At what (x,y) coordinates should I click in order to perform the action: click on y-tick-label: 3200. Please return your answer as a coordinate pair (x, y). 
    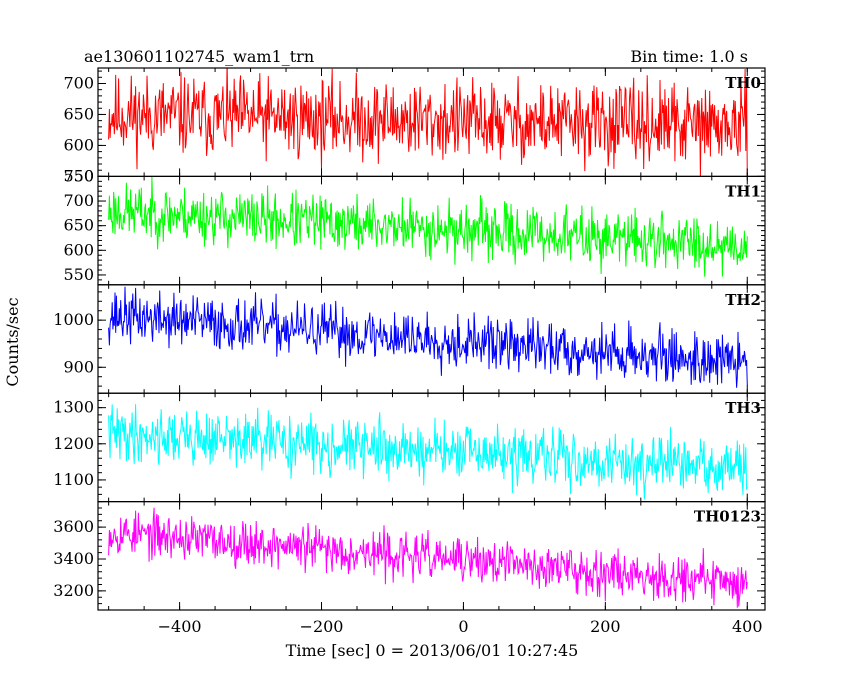
    Looking at the image, I should click on (73, 590).